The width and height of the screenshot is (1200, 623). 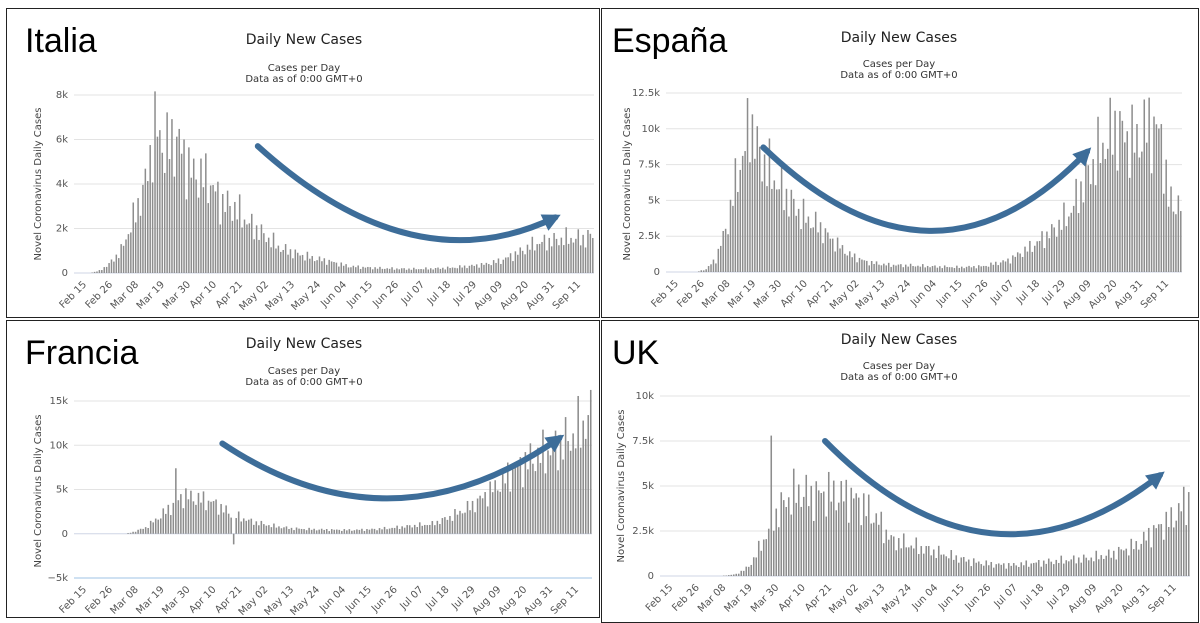 What do you see at coordinates (538, 600) in the screenshot?
I see `x-tick-label: Aug 31` at bounding box center [538, 600].